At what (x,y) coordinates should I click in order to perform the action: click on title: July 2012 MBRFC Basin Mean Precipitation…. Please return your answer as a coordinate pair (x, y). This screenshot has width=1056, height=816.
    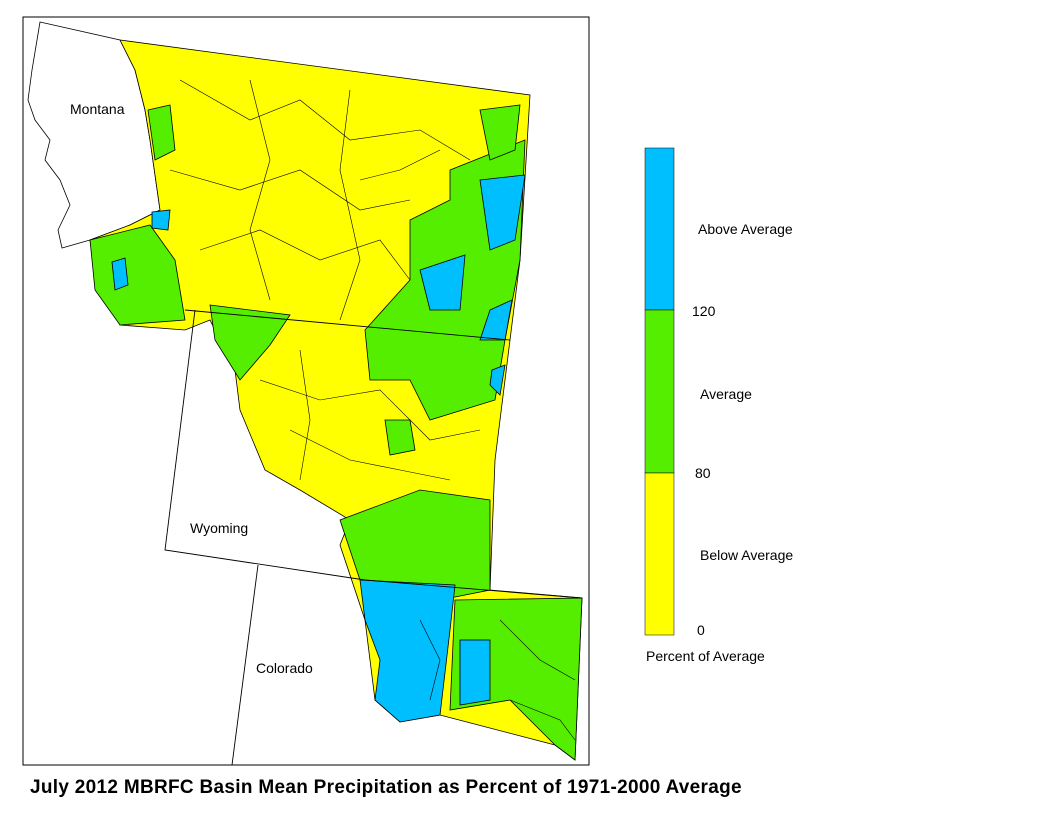
    Looking at the image, I should click on (386, 787).